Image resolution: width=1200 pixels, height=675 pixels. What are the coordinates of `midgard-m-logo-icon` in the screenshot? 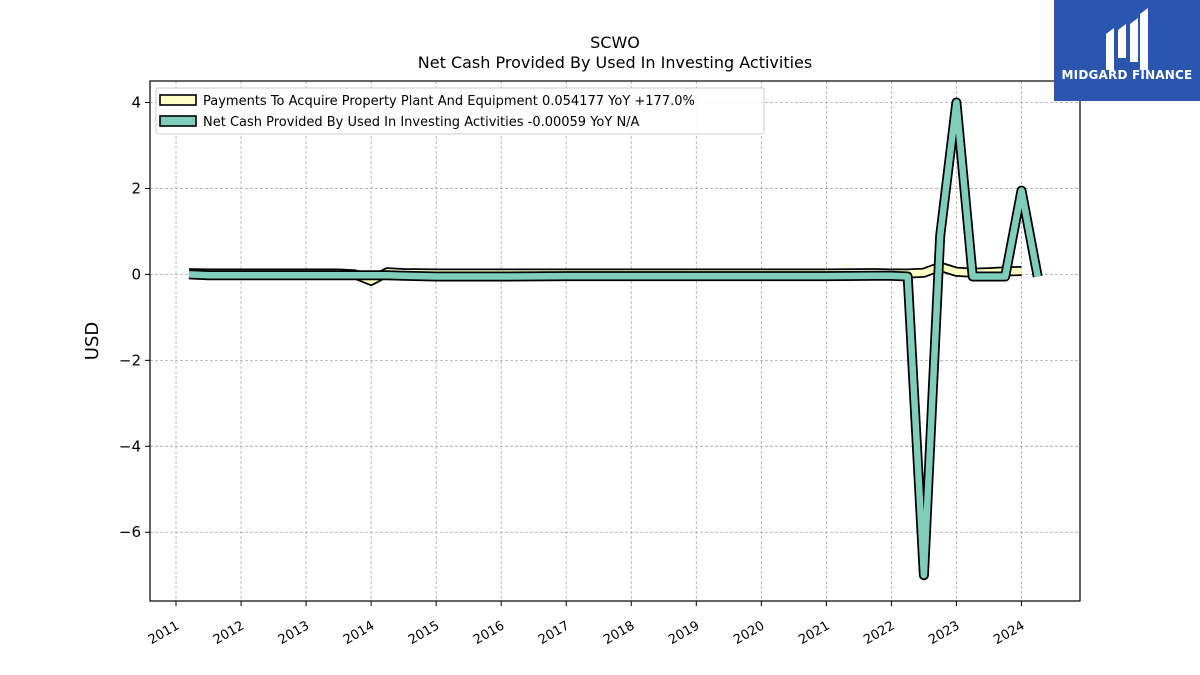 It's located at (1127, 39).